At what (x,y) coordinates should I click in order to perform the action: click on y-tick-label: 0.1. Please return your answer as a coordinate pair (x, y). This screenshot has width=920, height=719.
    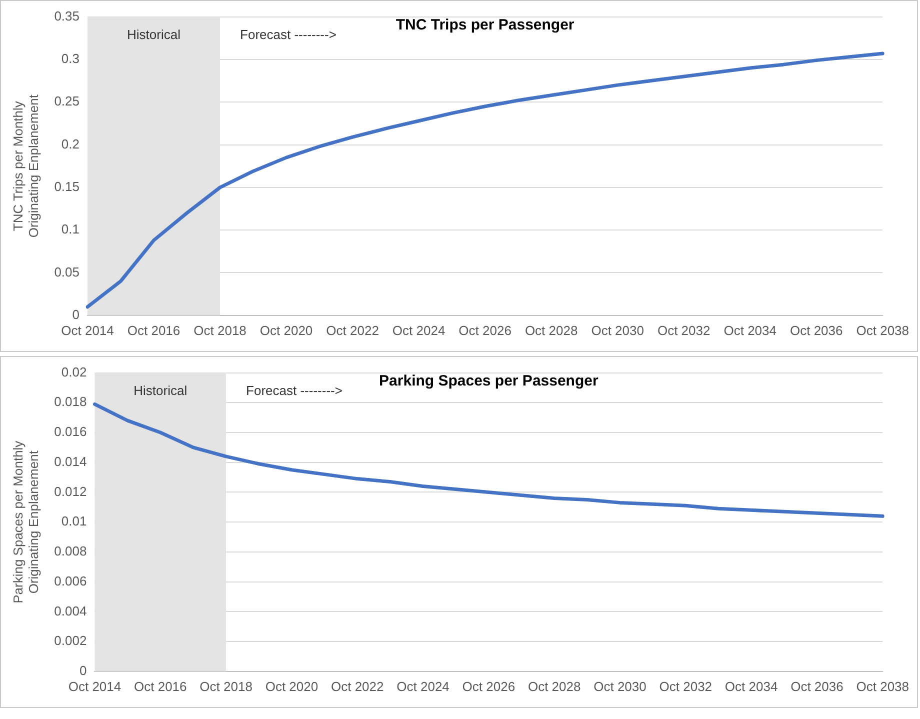
    Looking at the image, I should click on (70, 229).